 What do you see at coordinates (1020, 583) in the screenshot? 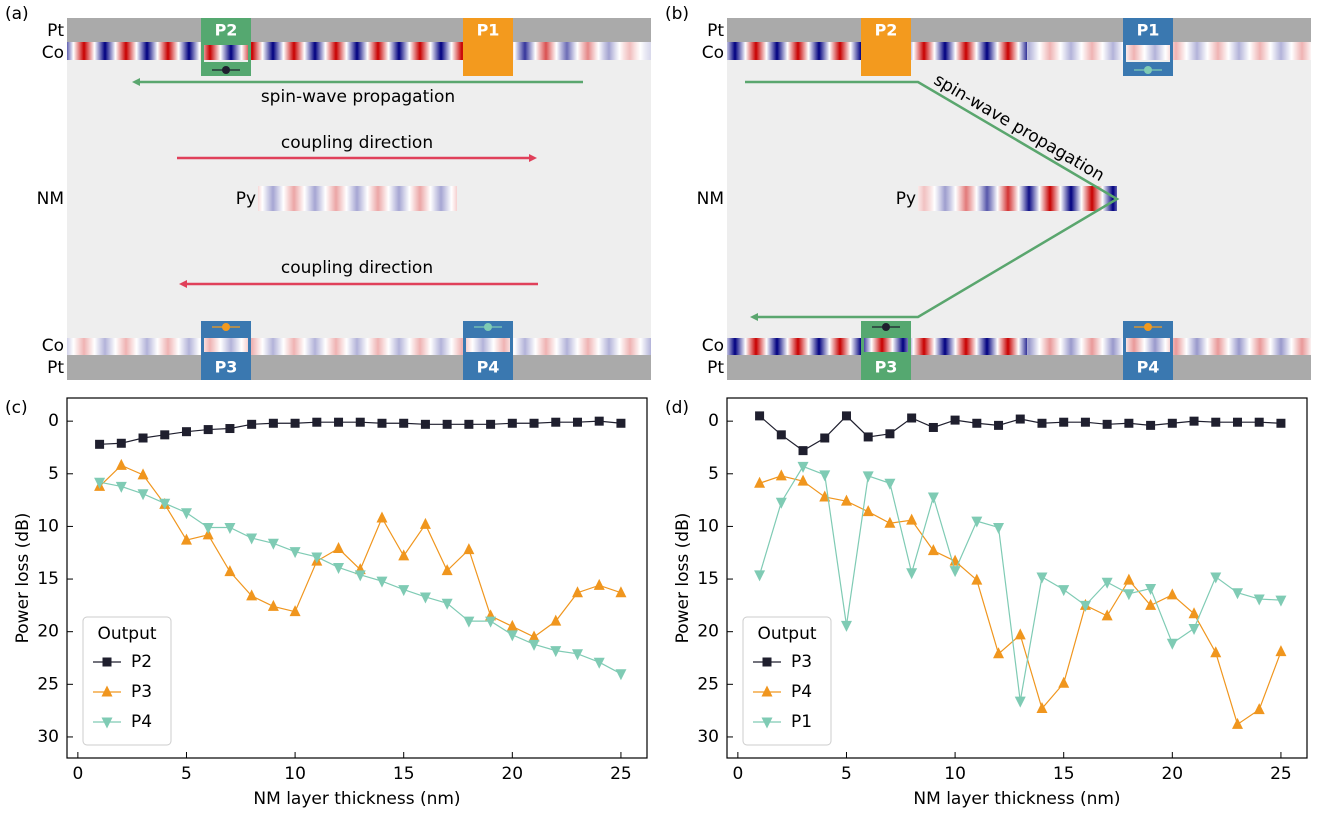
I see `series-line` at bounding box center [1020, 583].